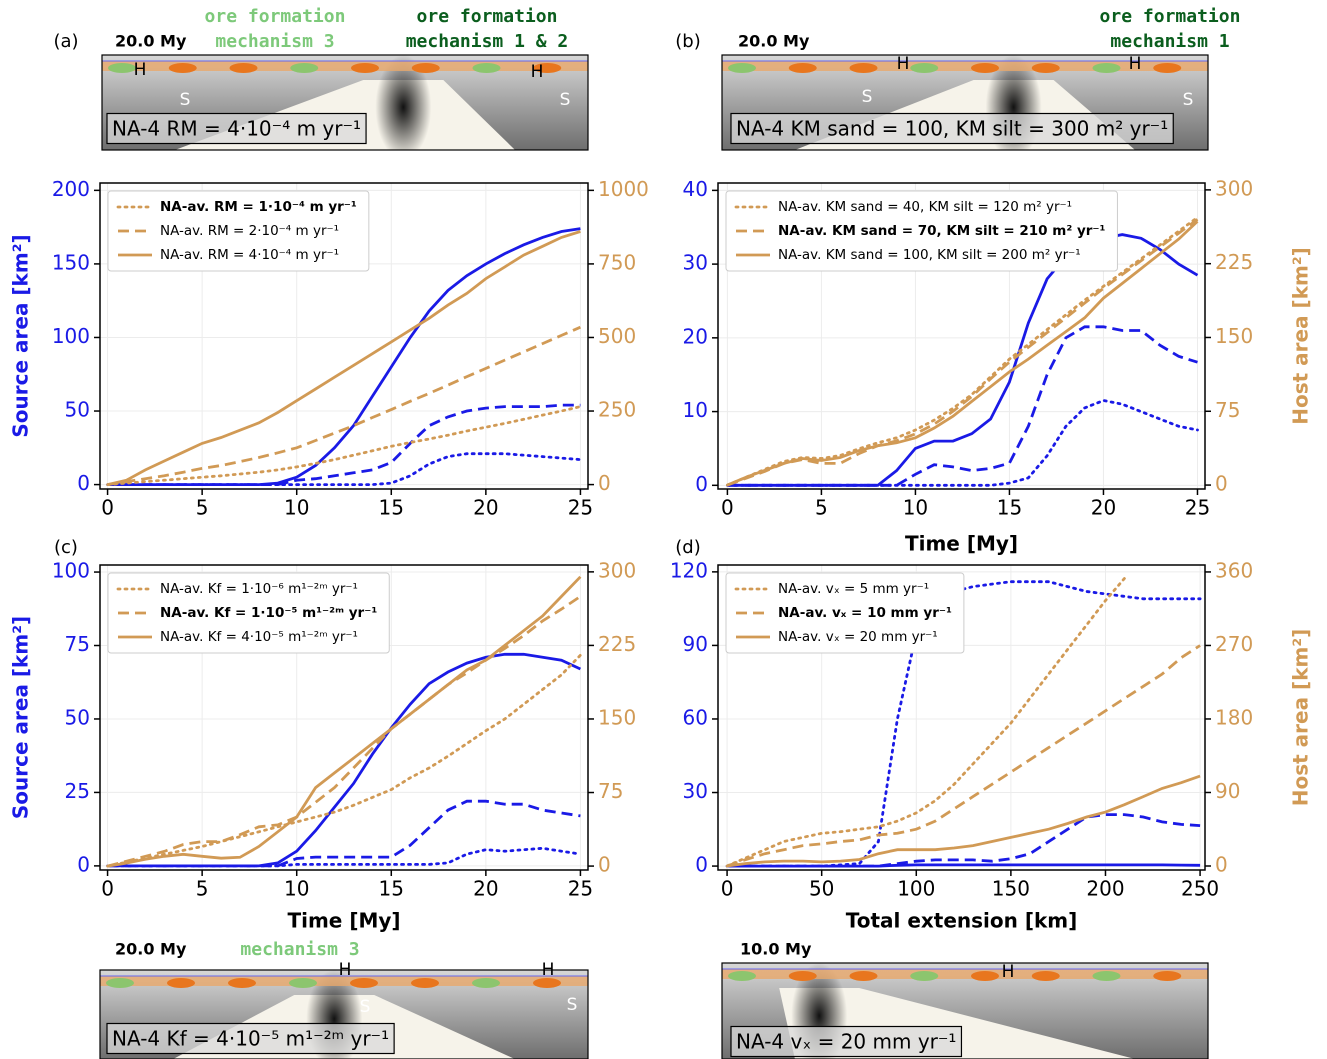 This screenshot has width=1327, height=1059. Describe the element at coordinates (71, 262) in the screenshot. I see `y-tick-label: 150` at that location.